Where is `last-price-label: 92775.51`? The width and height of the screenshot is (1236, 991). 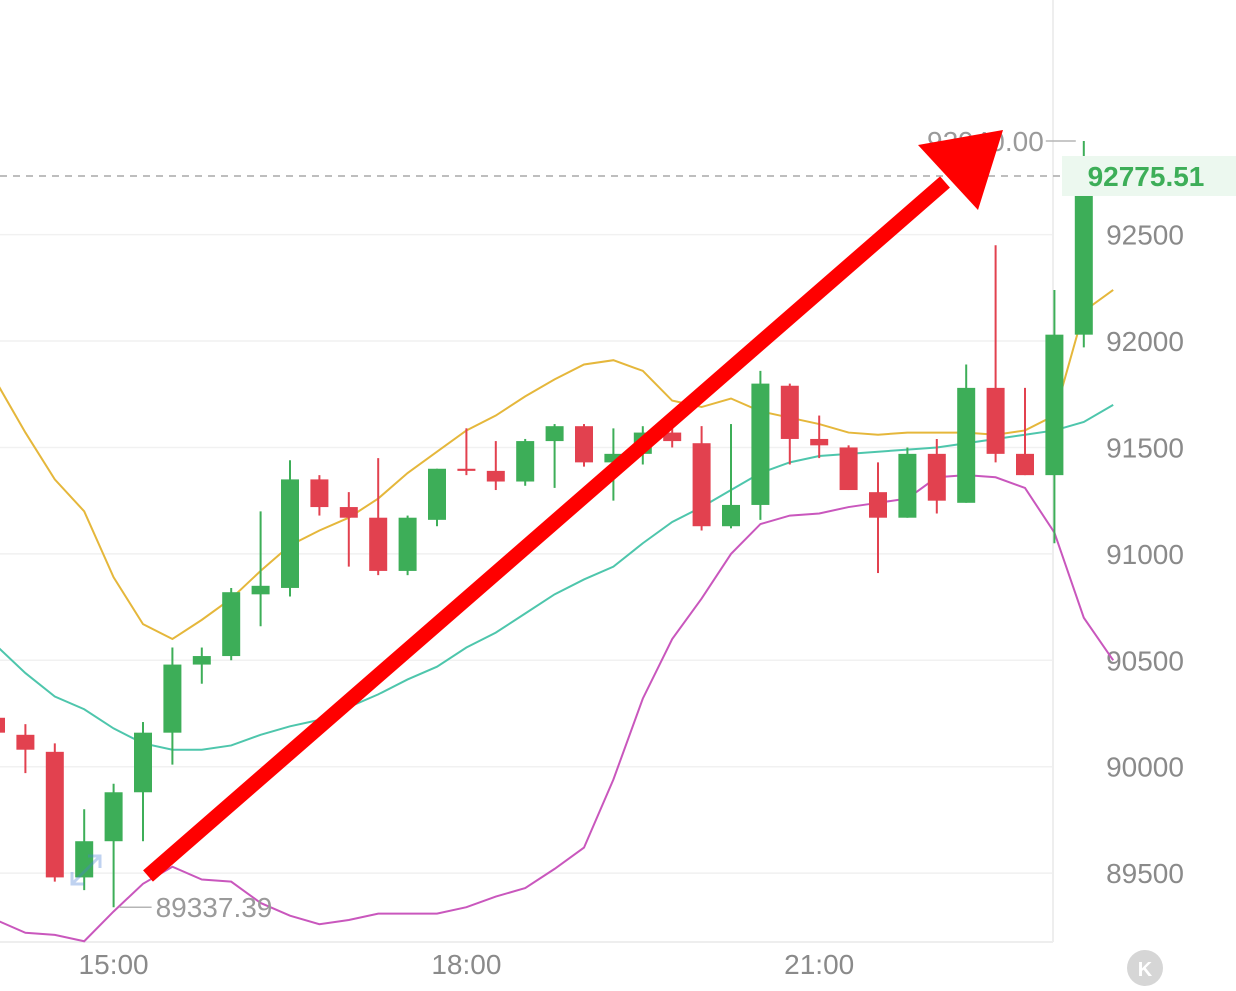
last-price-label: 92775.51 is located at coordinates (1146, 176).